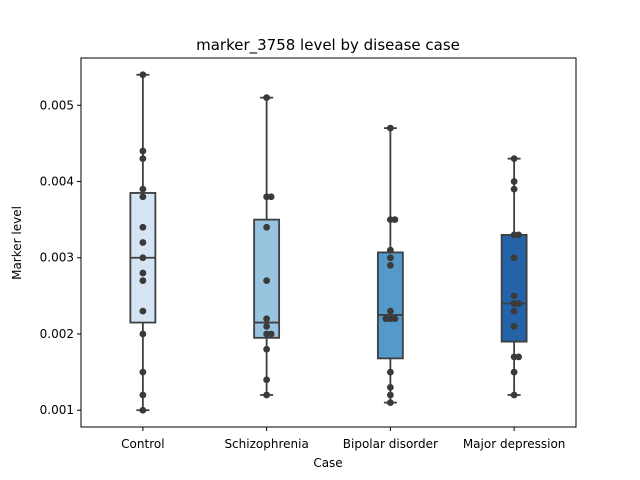  What do you see at coordinates (57, 182) in the screenshot?
I see `y-tick-label: 0.004` at bounding box center [57, 182].